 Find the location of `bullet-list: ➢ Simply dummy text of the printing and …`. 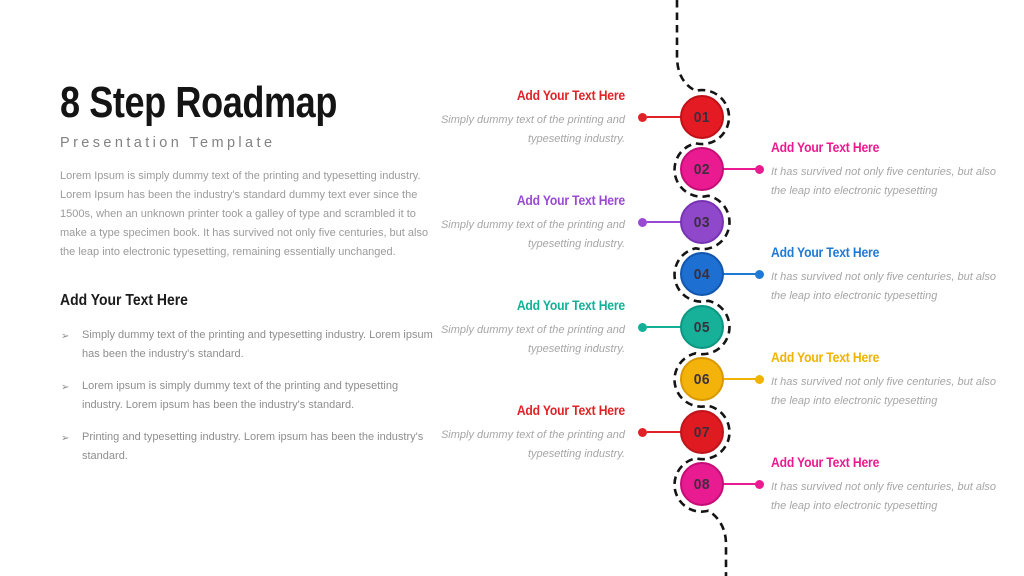

bullet-list: ➢ Simply dummy text of the printing and … is located at coordinates (250, 402).